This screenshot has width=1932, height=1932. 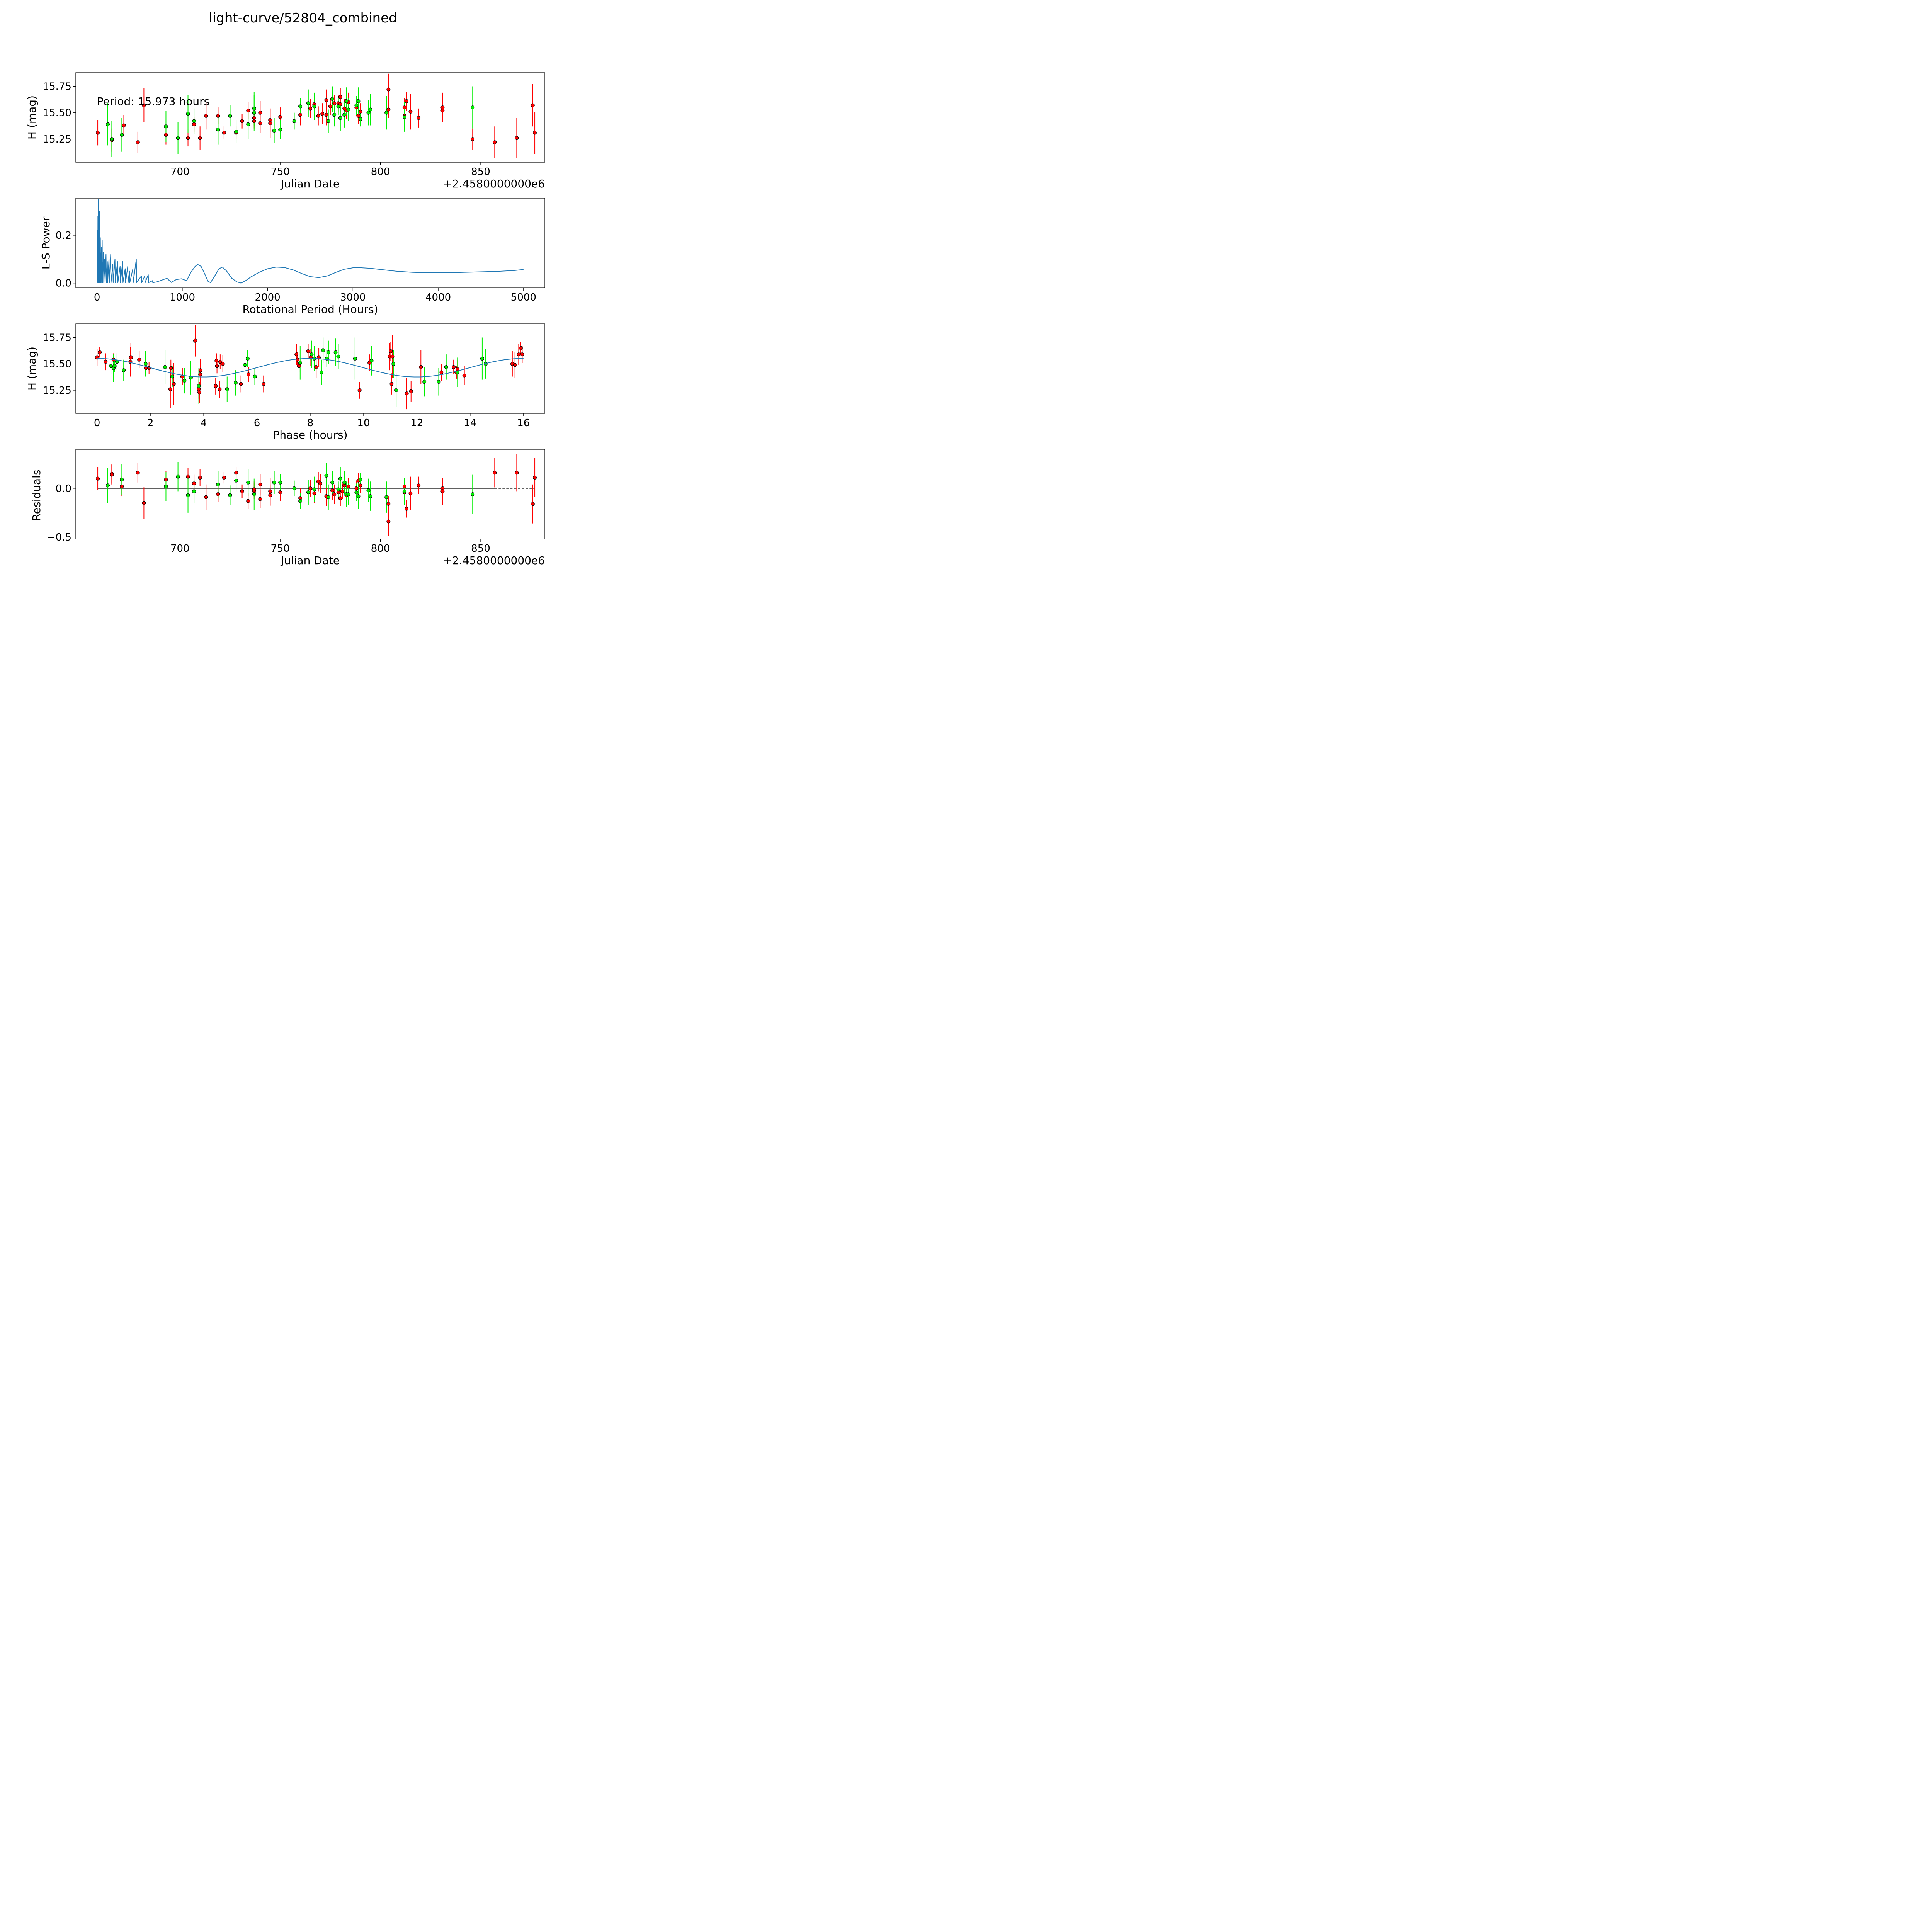 I want to click on x-tick-label: 750, so click(x=280, y=172).